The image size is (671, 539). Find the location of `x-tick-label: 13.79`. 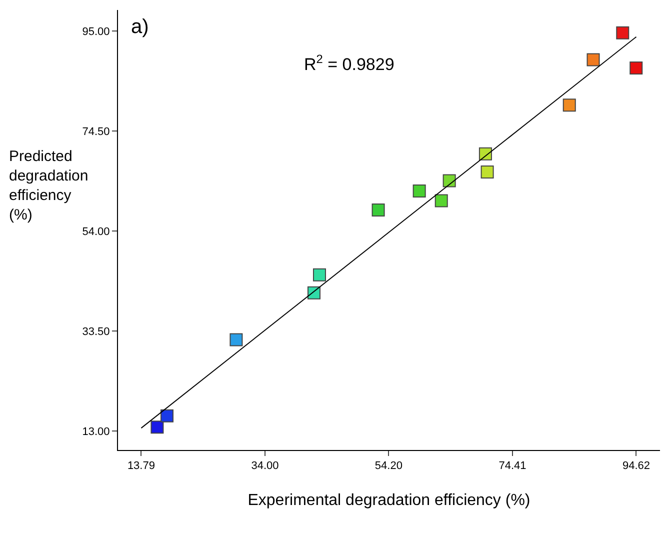

x-tick-label: 13.79 is located at coordinates (141, 466).